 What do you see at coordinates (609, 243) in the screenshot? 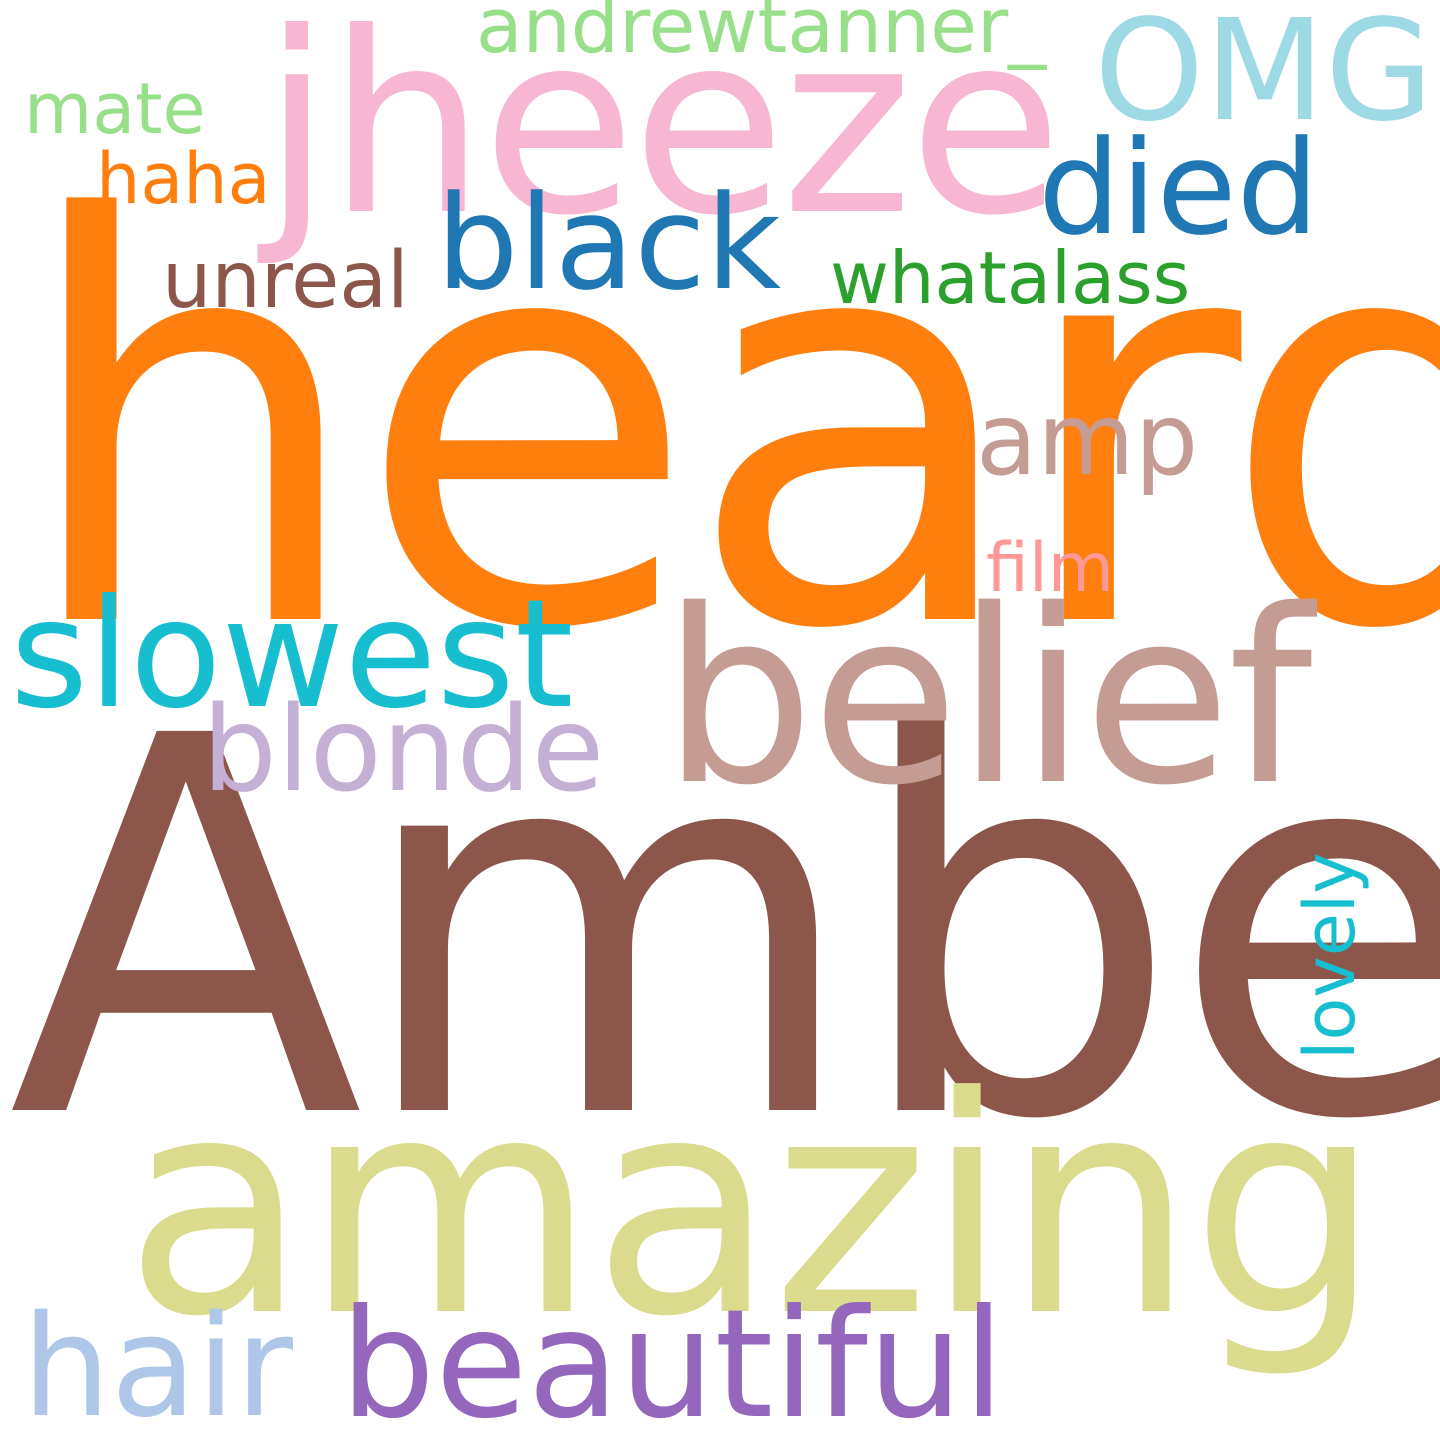
I see `word-black: black` at bounding box center [609, 243].